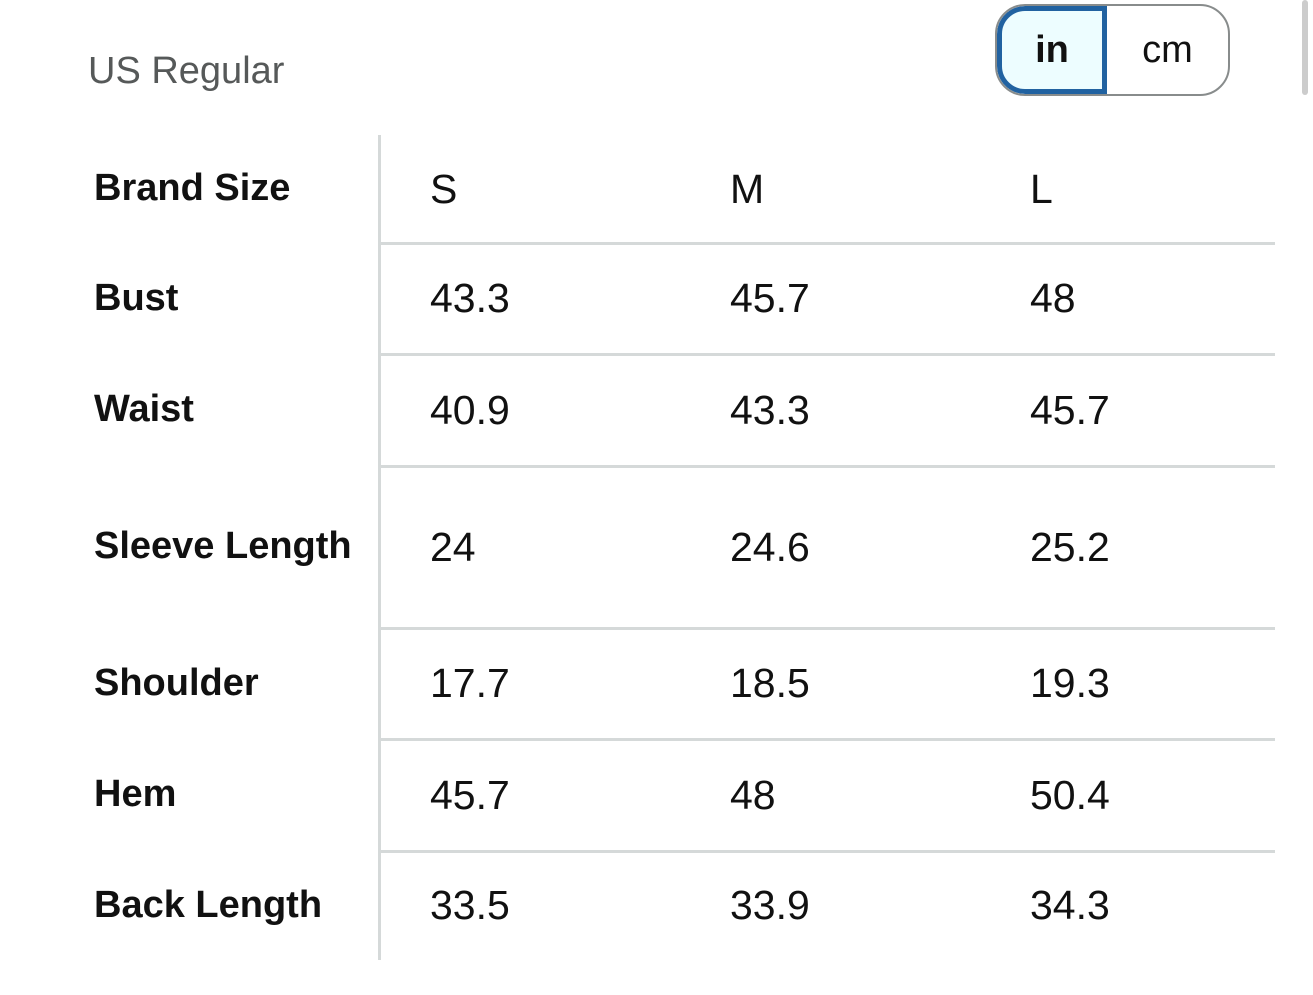 This screenshot has height=995, width=1313. I want to click on table-cell: 33.5, so click(470, 905).